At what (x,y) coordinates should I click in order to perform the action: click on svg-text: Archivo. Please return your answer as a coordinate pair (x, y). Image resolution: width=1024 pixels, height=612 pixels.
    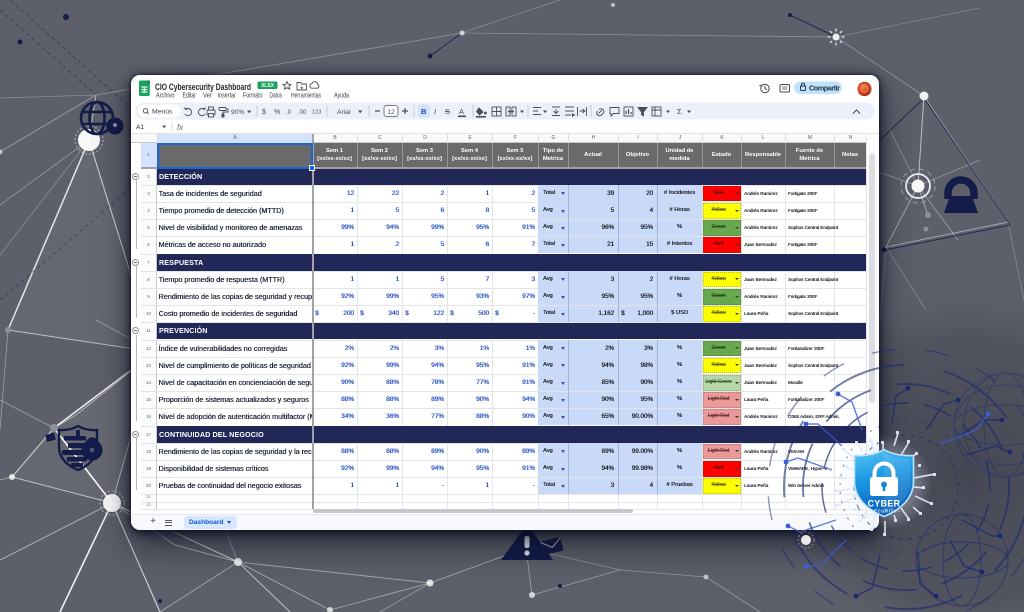
    Looking at the image, I should click on (165, 96).